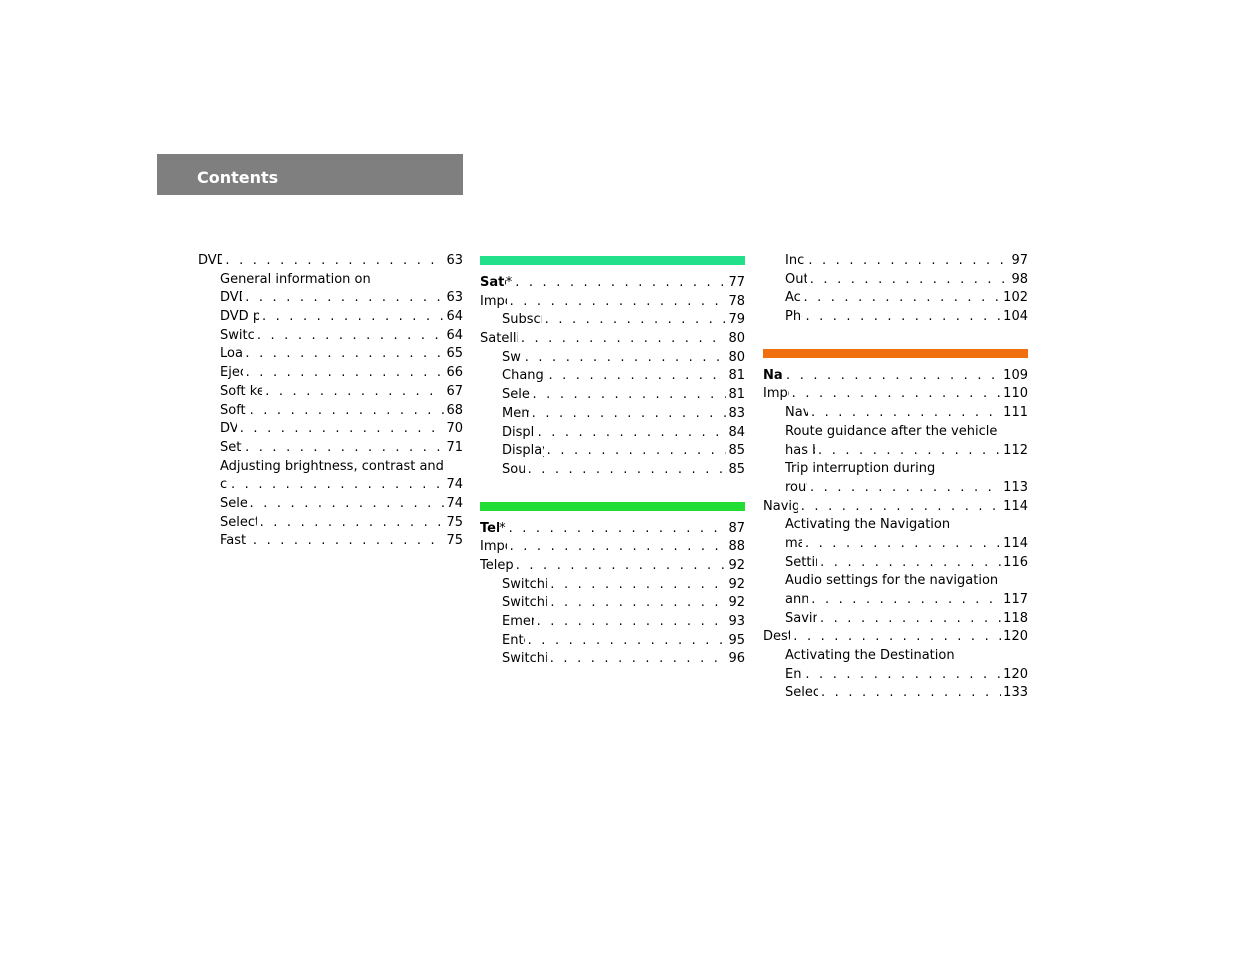 Image resolution: width=1235 pixels, height=954 pixels. Describe the element at coordinates (330, 354) in the screenshot. I see `toc-entry: Loading a DVD 65` at that location.